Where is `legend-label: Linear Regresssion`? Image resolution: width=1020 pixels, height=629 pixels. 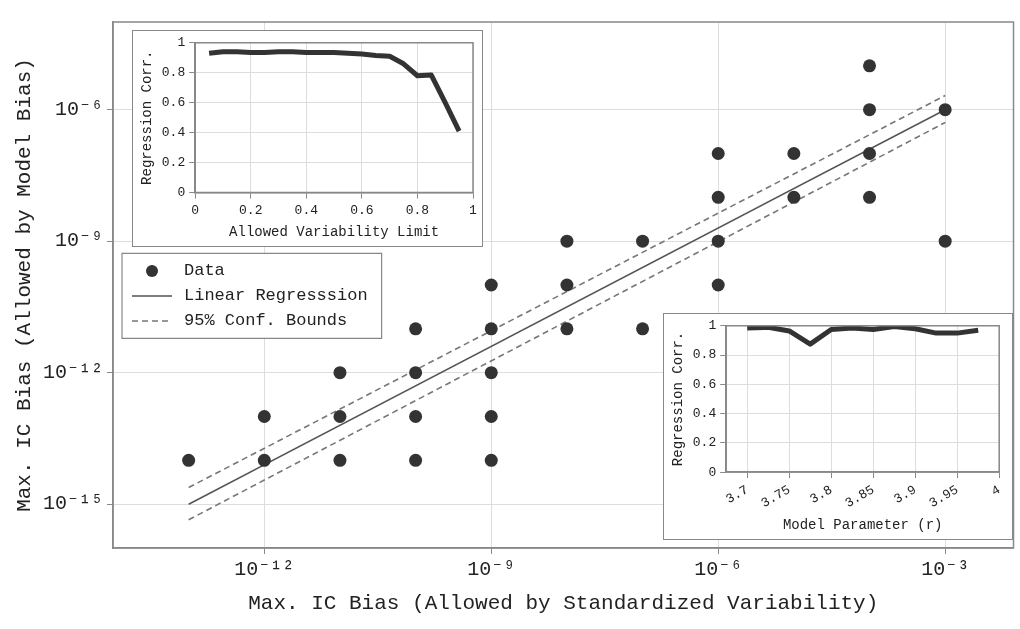
legend-label: Linear Regresssion is located at coordinates (276, 296).